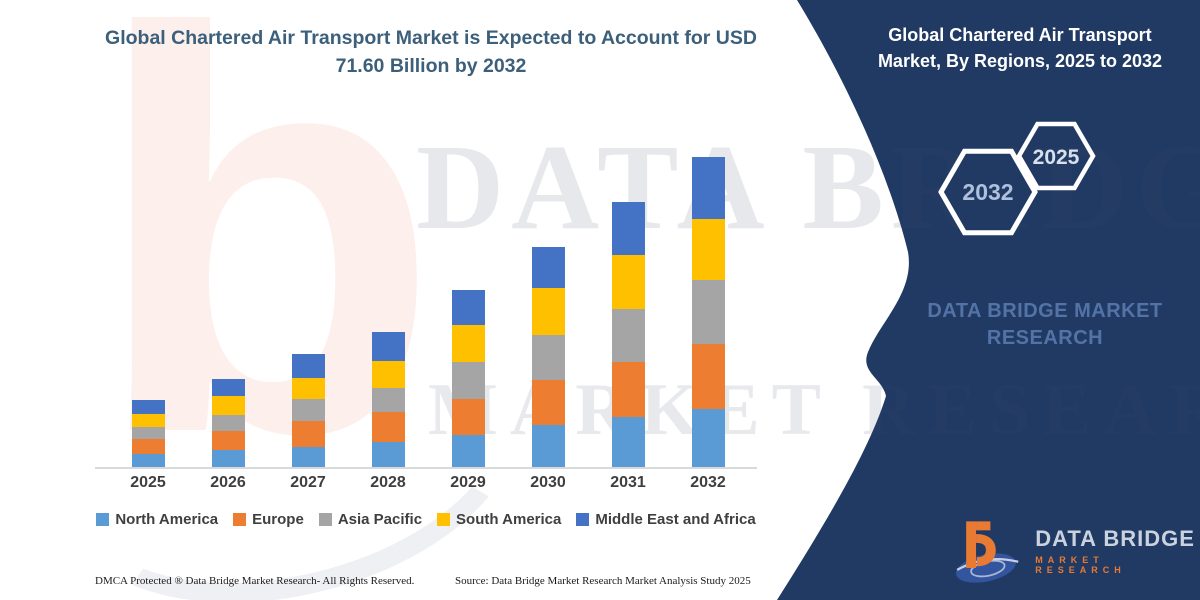 The image size is (1200, 600). I want to click on bar-segment-2028-north-america, so click(388, 454).